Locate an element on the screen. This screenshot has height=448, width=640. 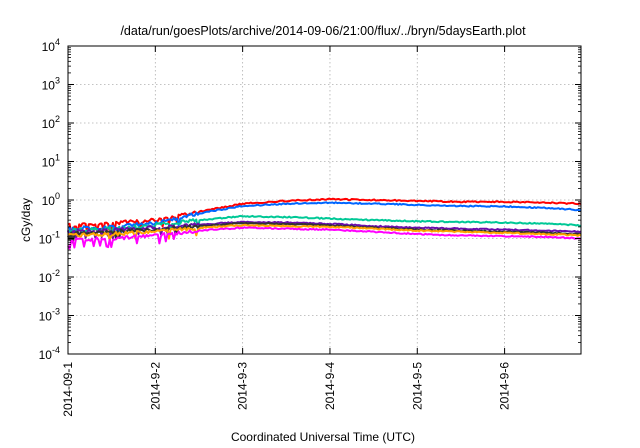
y-tick-label: 10⁻² is located at coordinates (49, 276).